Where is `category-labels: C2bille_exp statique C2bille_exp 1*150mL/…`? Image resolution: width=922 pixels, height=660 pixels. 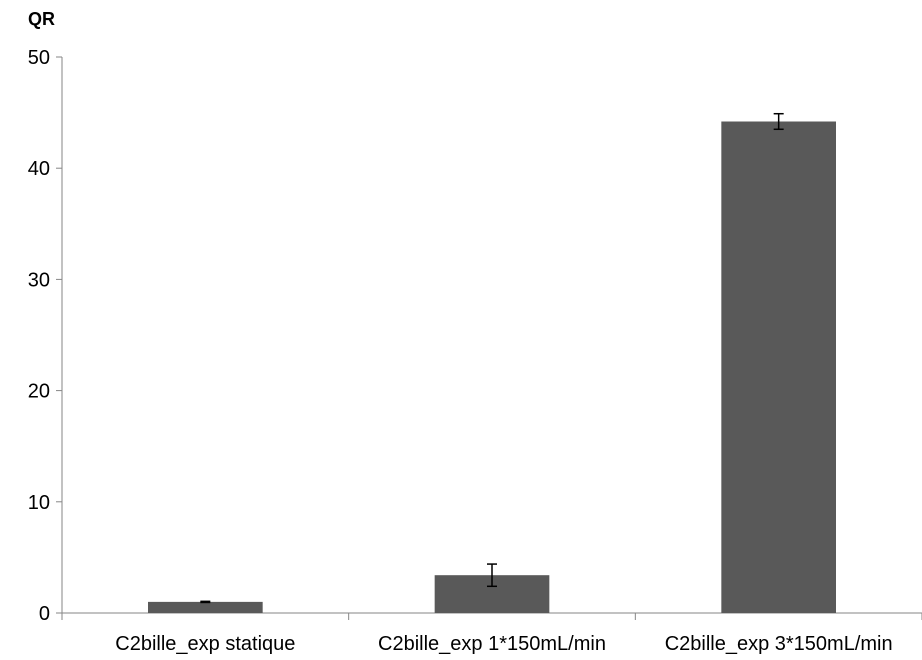
category-labels: C2bille_exp statique C2bille_exp 1*150mL/… is located at coordinates (503, 644).